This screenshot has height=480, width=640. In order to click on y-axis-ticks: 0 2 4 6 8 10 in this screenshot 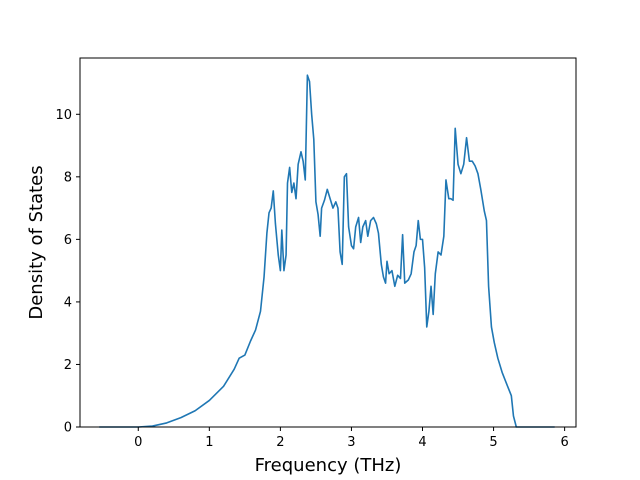, I will do `click(67, 272)`.